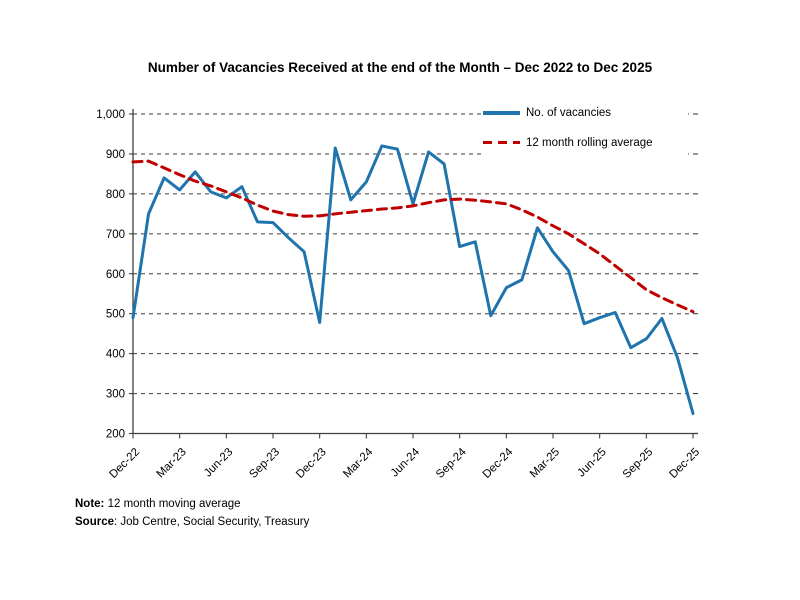 This screenshot has width=800, height=600. I want to click on y-axis-tick-label: 500, so click(115, 315).